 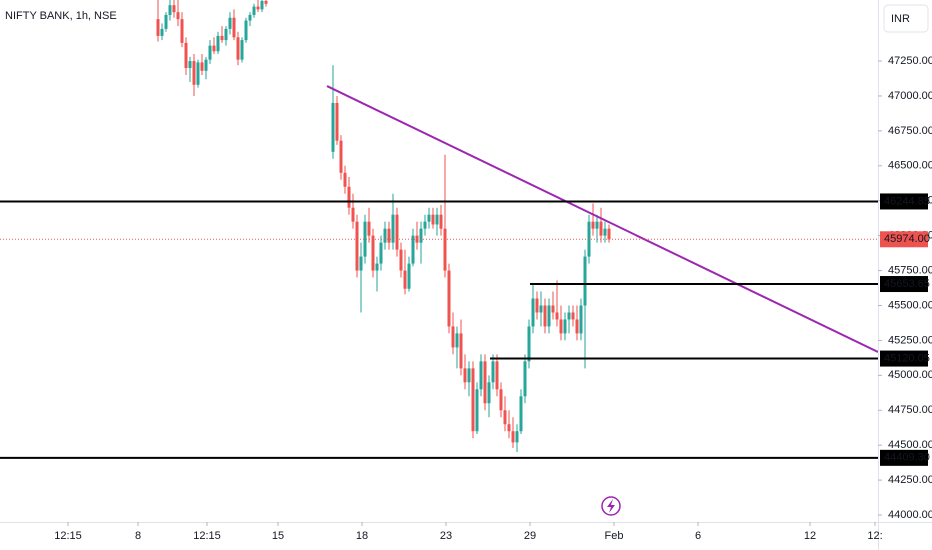 What do you see at coordinates (530, 536) in the screenshot?
I see `x-tick-label: 29` at bounding box center [530, 536].